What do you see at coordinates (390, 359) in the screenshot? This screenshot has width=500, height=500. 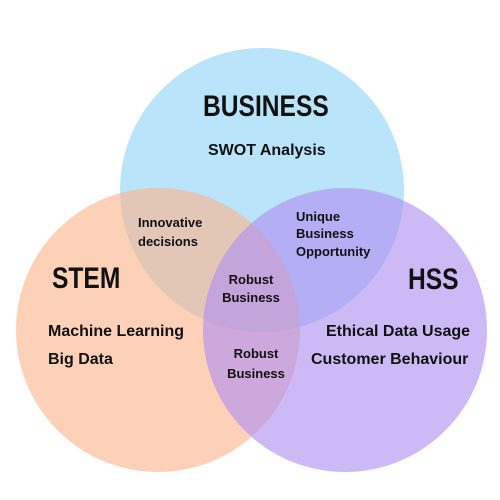 I see `hss-line-2: Customer Behaviour` at bounding box center [390, 359].